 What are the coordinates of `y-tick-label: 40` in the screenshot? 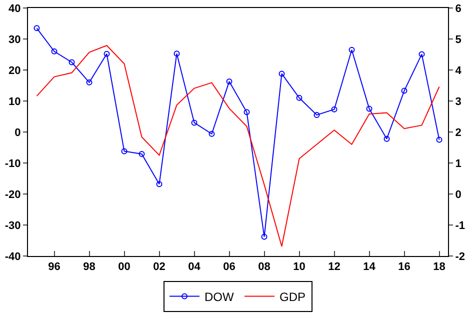 It's located at (14, 8).